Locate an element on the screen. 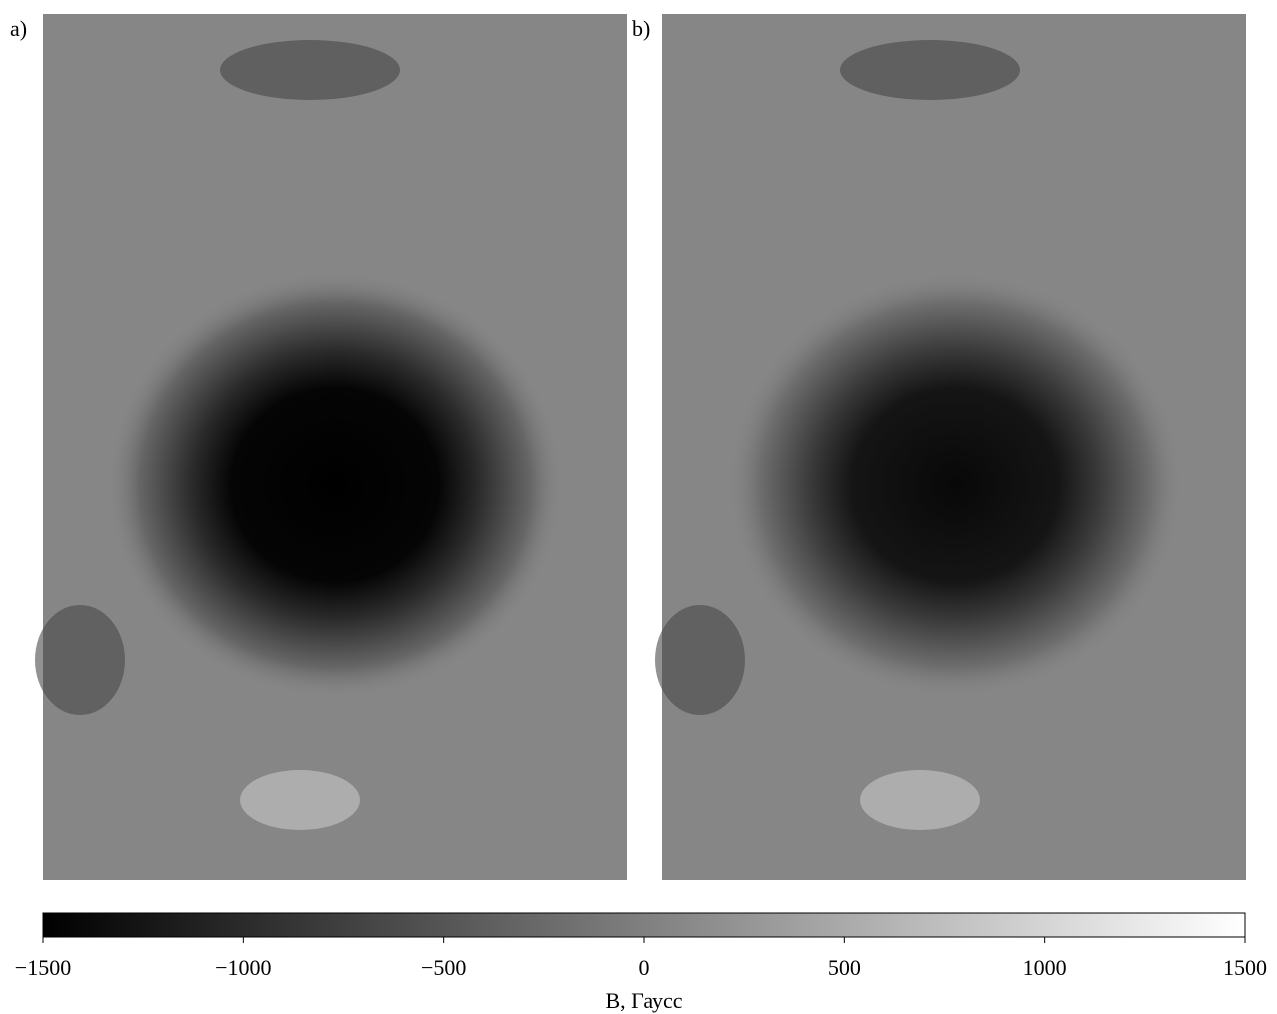 Image resolution: width=1277 pixels, height=1014 pixels. x-tick-label: −1500 is located at coordinates (43, 967).